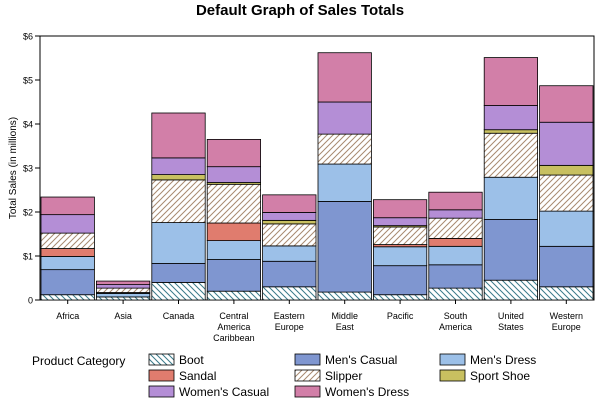 The height and width of the screenshot is (400, 600). What do you see at coordinates (28, 37) in the screenshot?
I see `y-tick-label: $6` at bounding box center [28, 37].